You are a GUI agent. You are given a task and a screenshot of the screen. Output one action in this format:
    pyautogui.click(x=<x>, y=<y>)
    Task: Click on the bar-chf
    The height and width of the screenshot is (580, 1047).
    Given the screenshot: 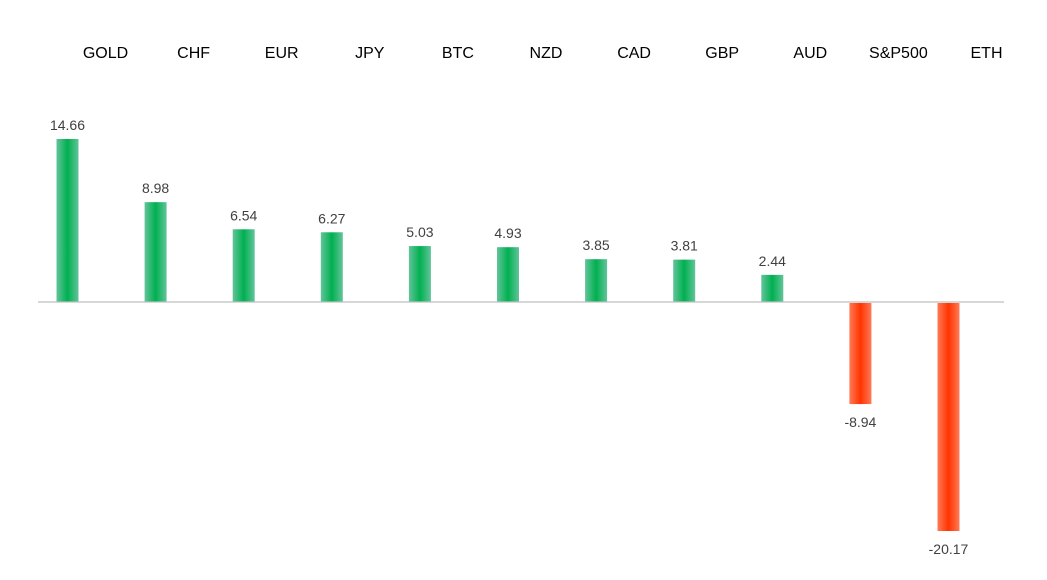 What is the action you would take?
    pyautogui.click(x=155, y=252)
    